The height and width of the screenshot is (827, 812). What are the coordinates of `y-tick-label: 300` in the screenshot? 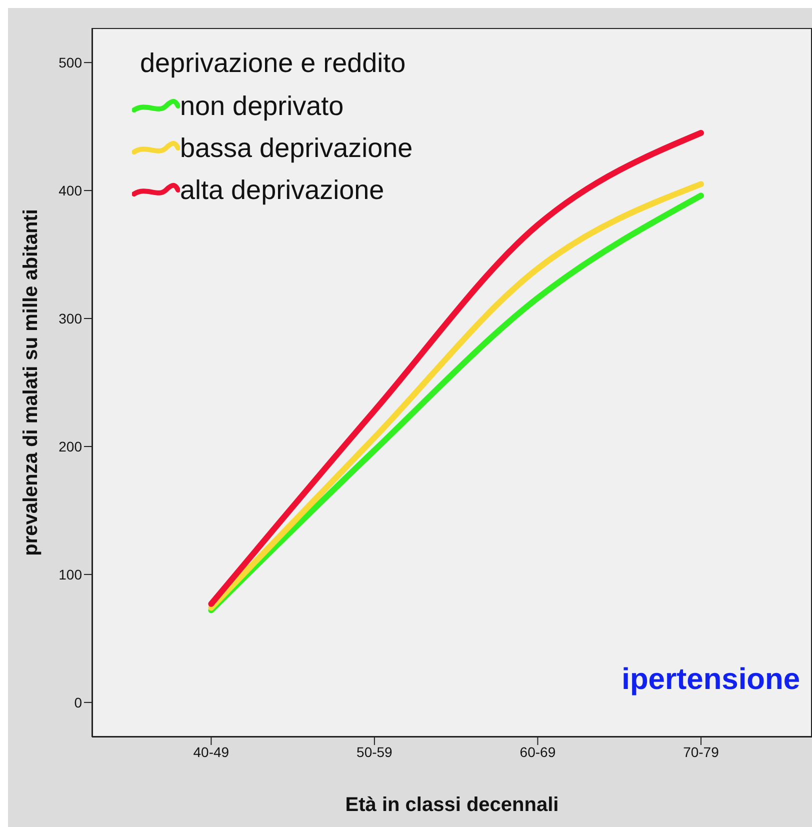 It's located at (70, 318).